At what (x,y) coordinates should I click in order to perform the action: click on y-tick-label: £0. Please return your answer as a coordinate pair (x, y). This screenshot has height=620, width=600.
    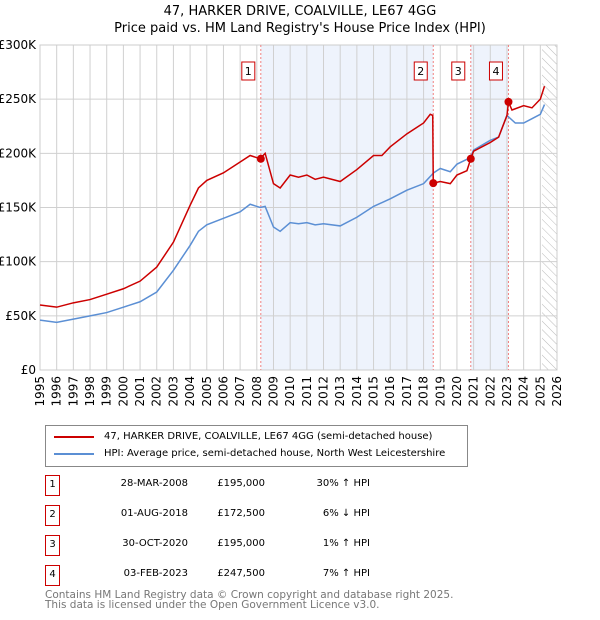
    Looking at the image, I should click on (28, 370).